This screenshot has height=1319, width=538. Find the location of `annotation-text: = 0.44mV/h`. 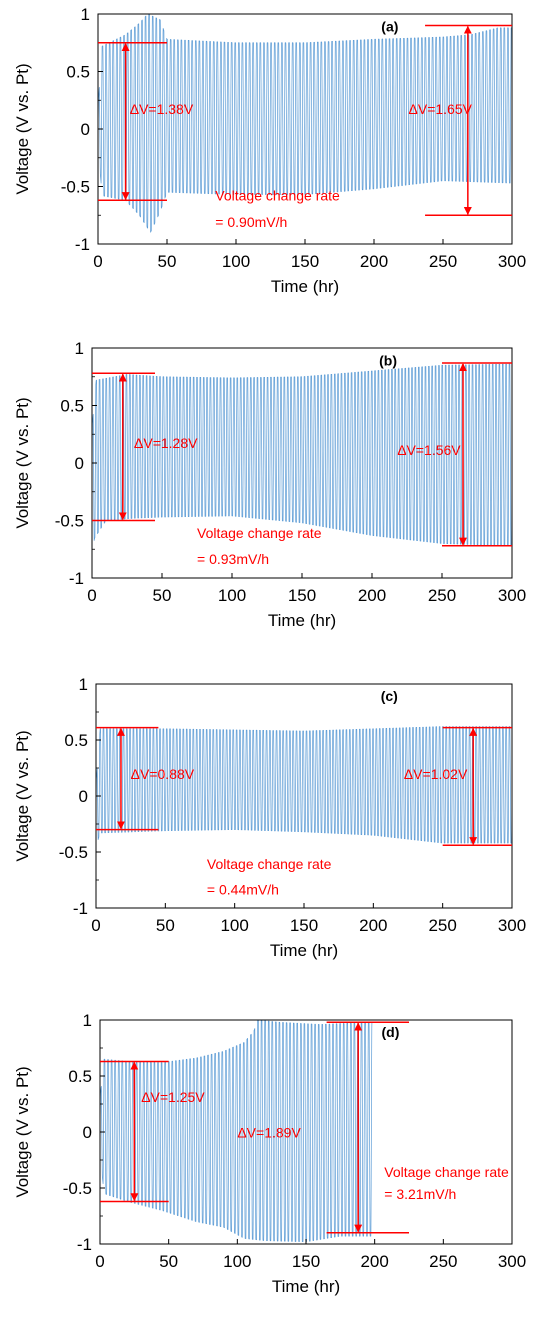

annotation-text: = 0.44mV/h is located at coordinates (243, 890).